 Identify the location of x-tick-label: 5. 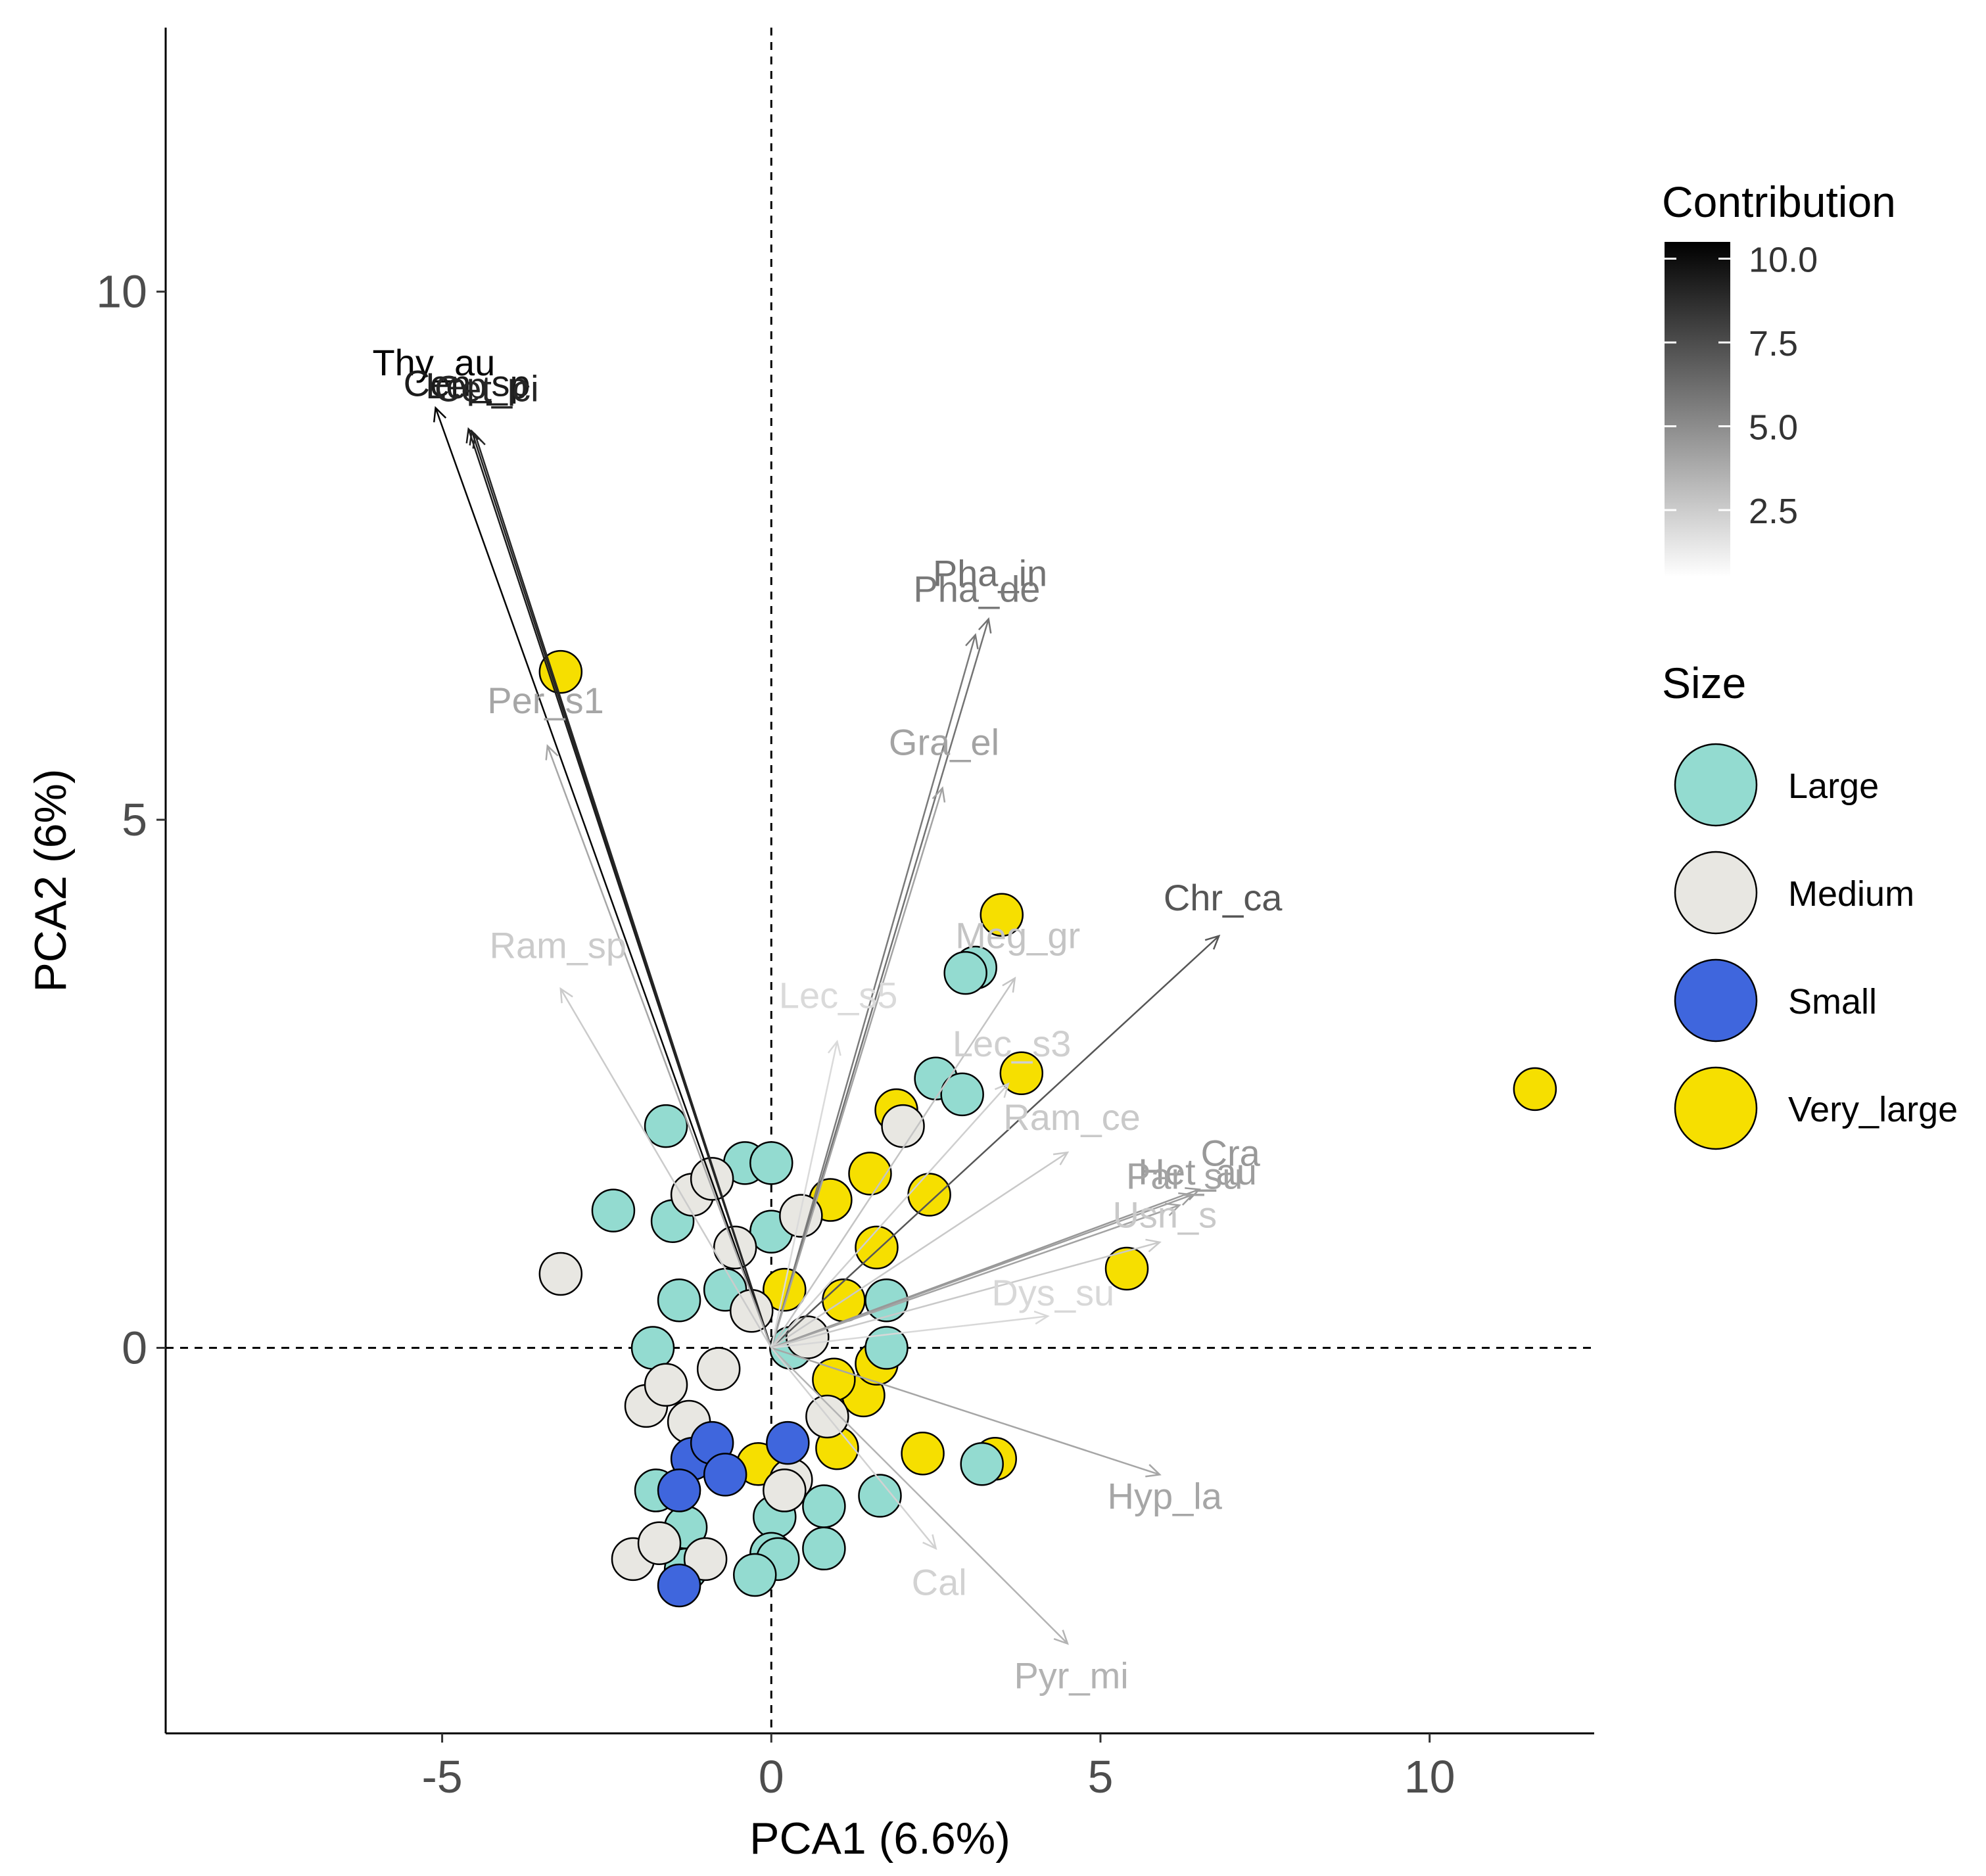
(1100, 1776).